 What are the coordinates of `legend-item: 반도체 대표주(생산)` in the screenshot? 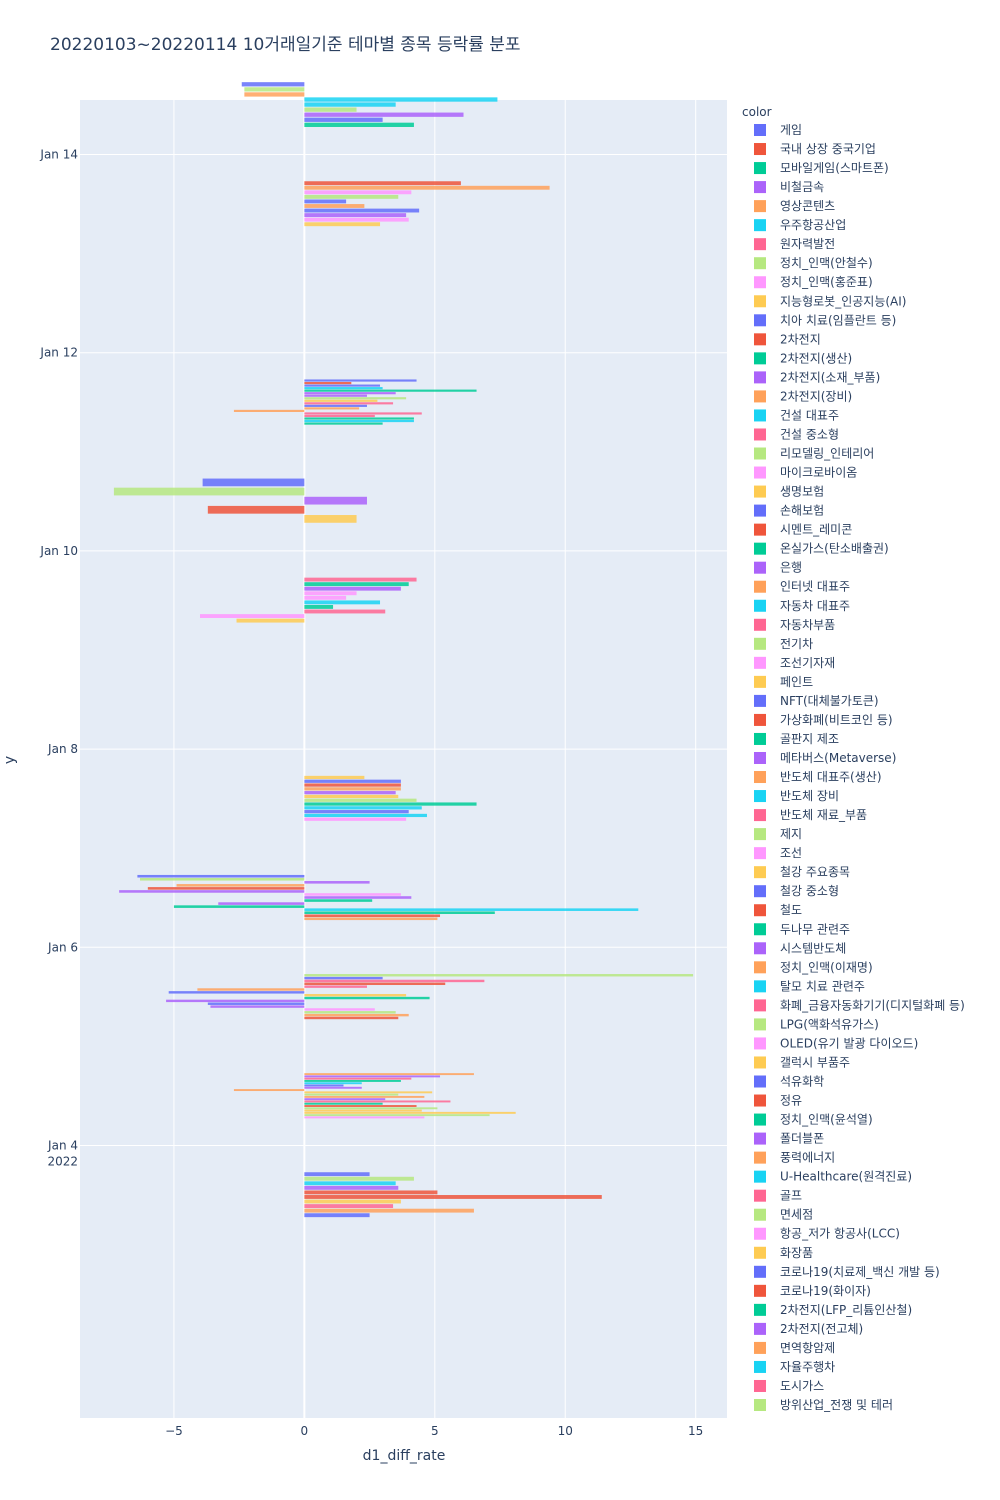 It's located at (831, 777).